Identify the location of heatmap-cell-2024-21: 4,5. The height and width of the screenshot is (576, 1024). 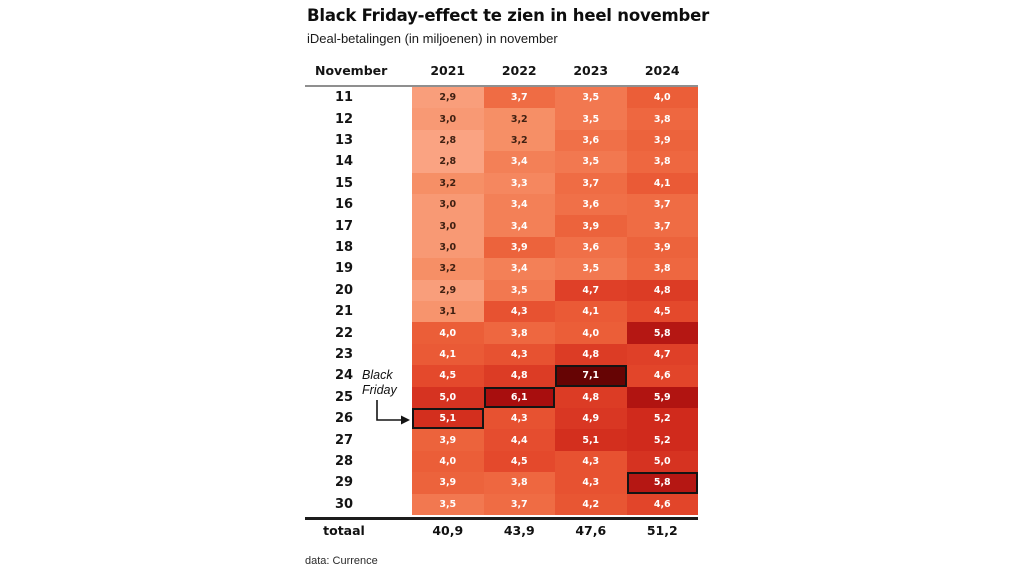
(662, 312).